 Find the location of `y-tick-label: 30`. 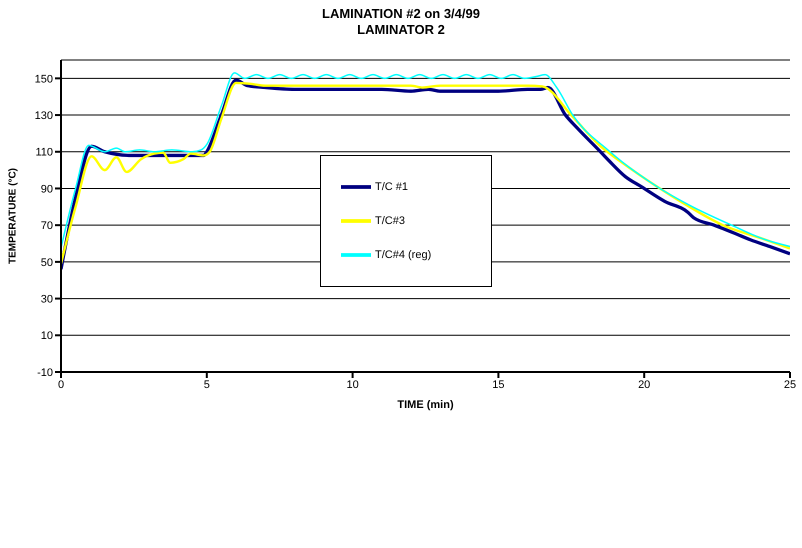

y-tick-label: 30 is located at coordinates (46, 299).